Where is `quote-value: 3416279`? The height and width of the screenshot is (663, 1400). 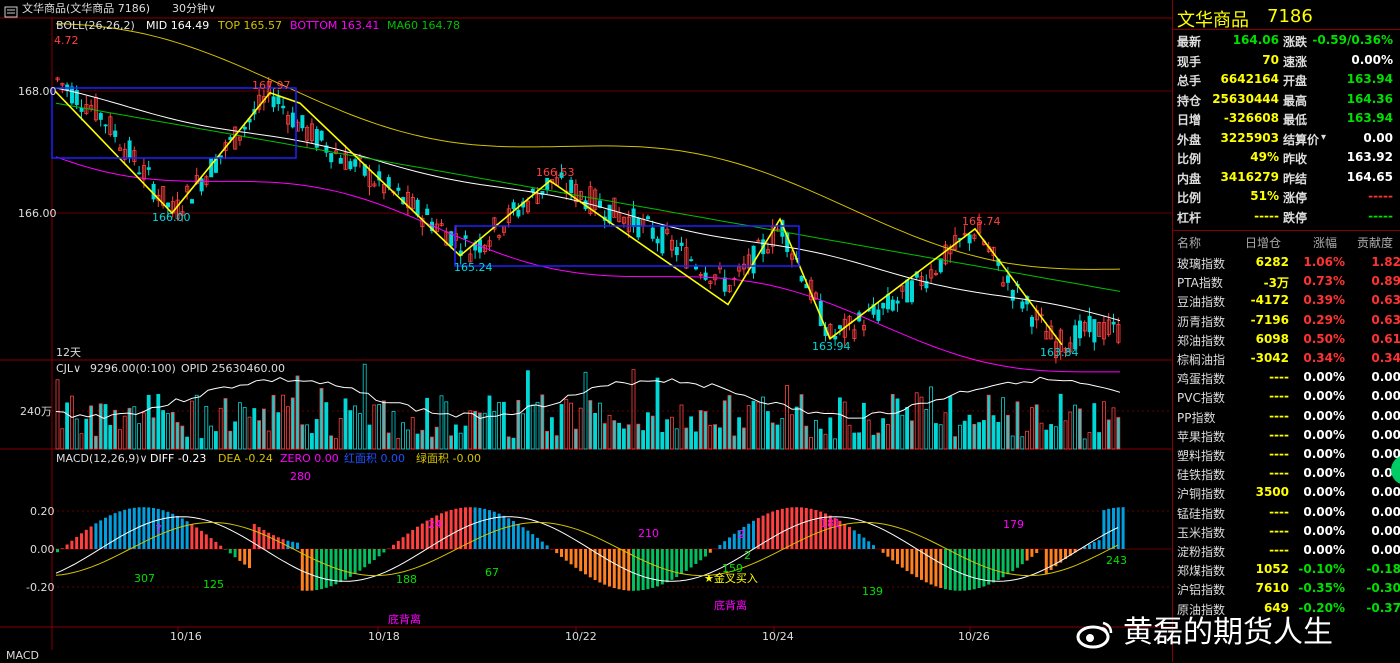
quote-value: 3416279 is located at coordinates (1250, 177).